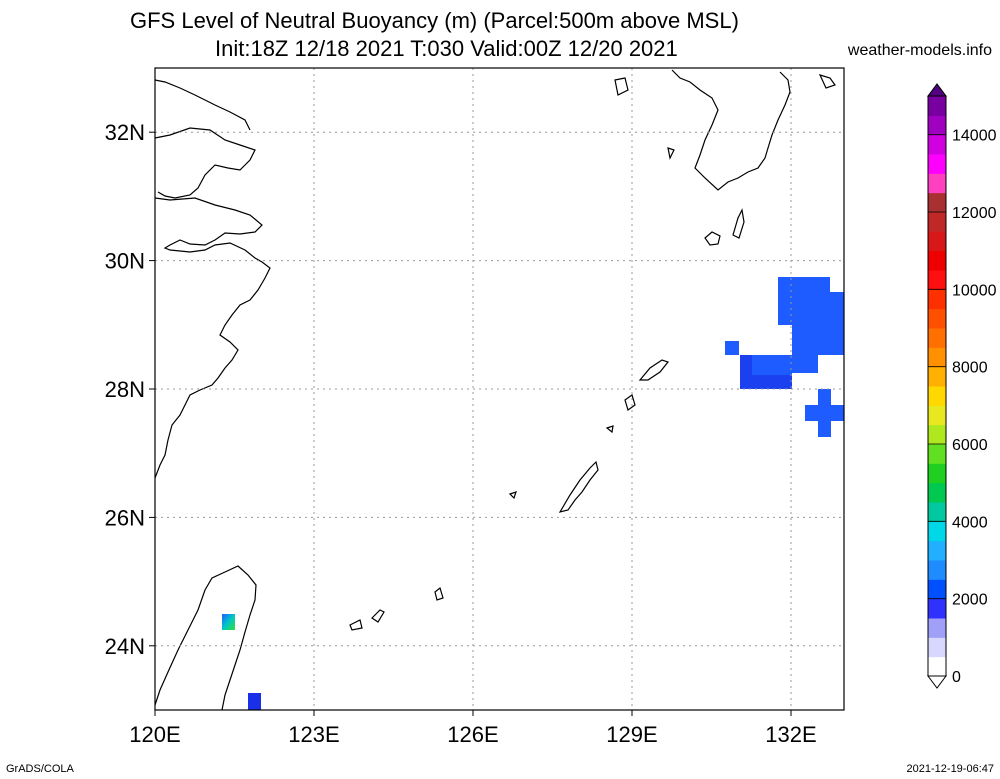 The image size is (1000, 779). Describe the element at coordinates (970, 368) in the screenshot. I see `colorbar-label: 8000` at that location.